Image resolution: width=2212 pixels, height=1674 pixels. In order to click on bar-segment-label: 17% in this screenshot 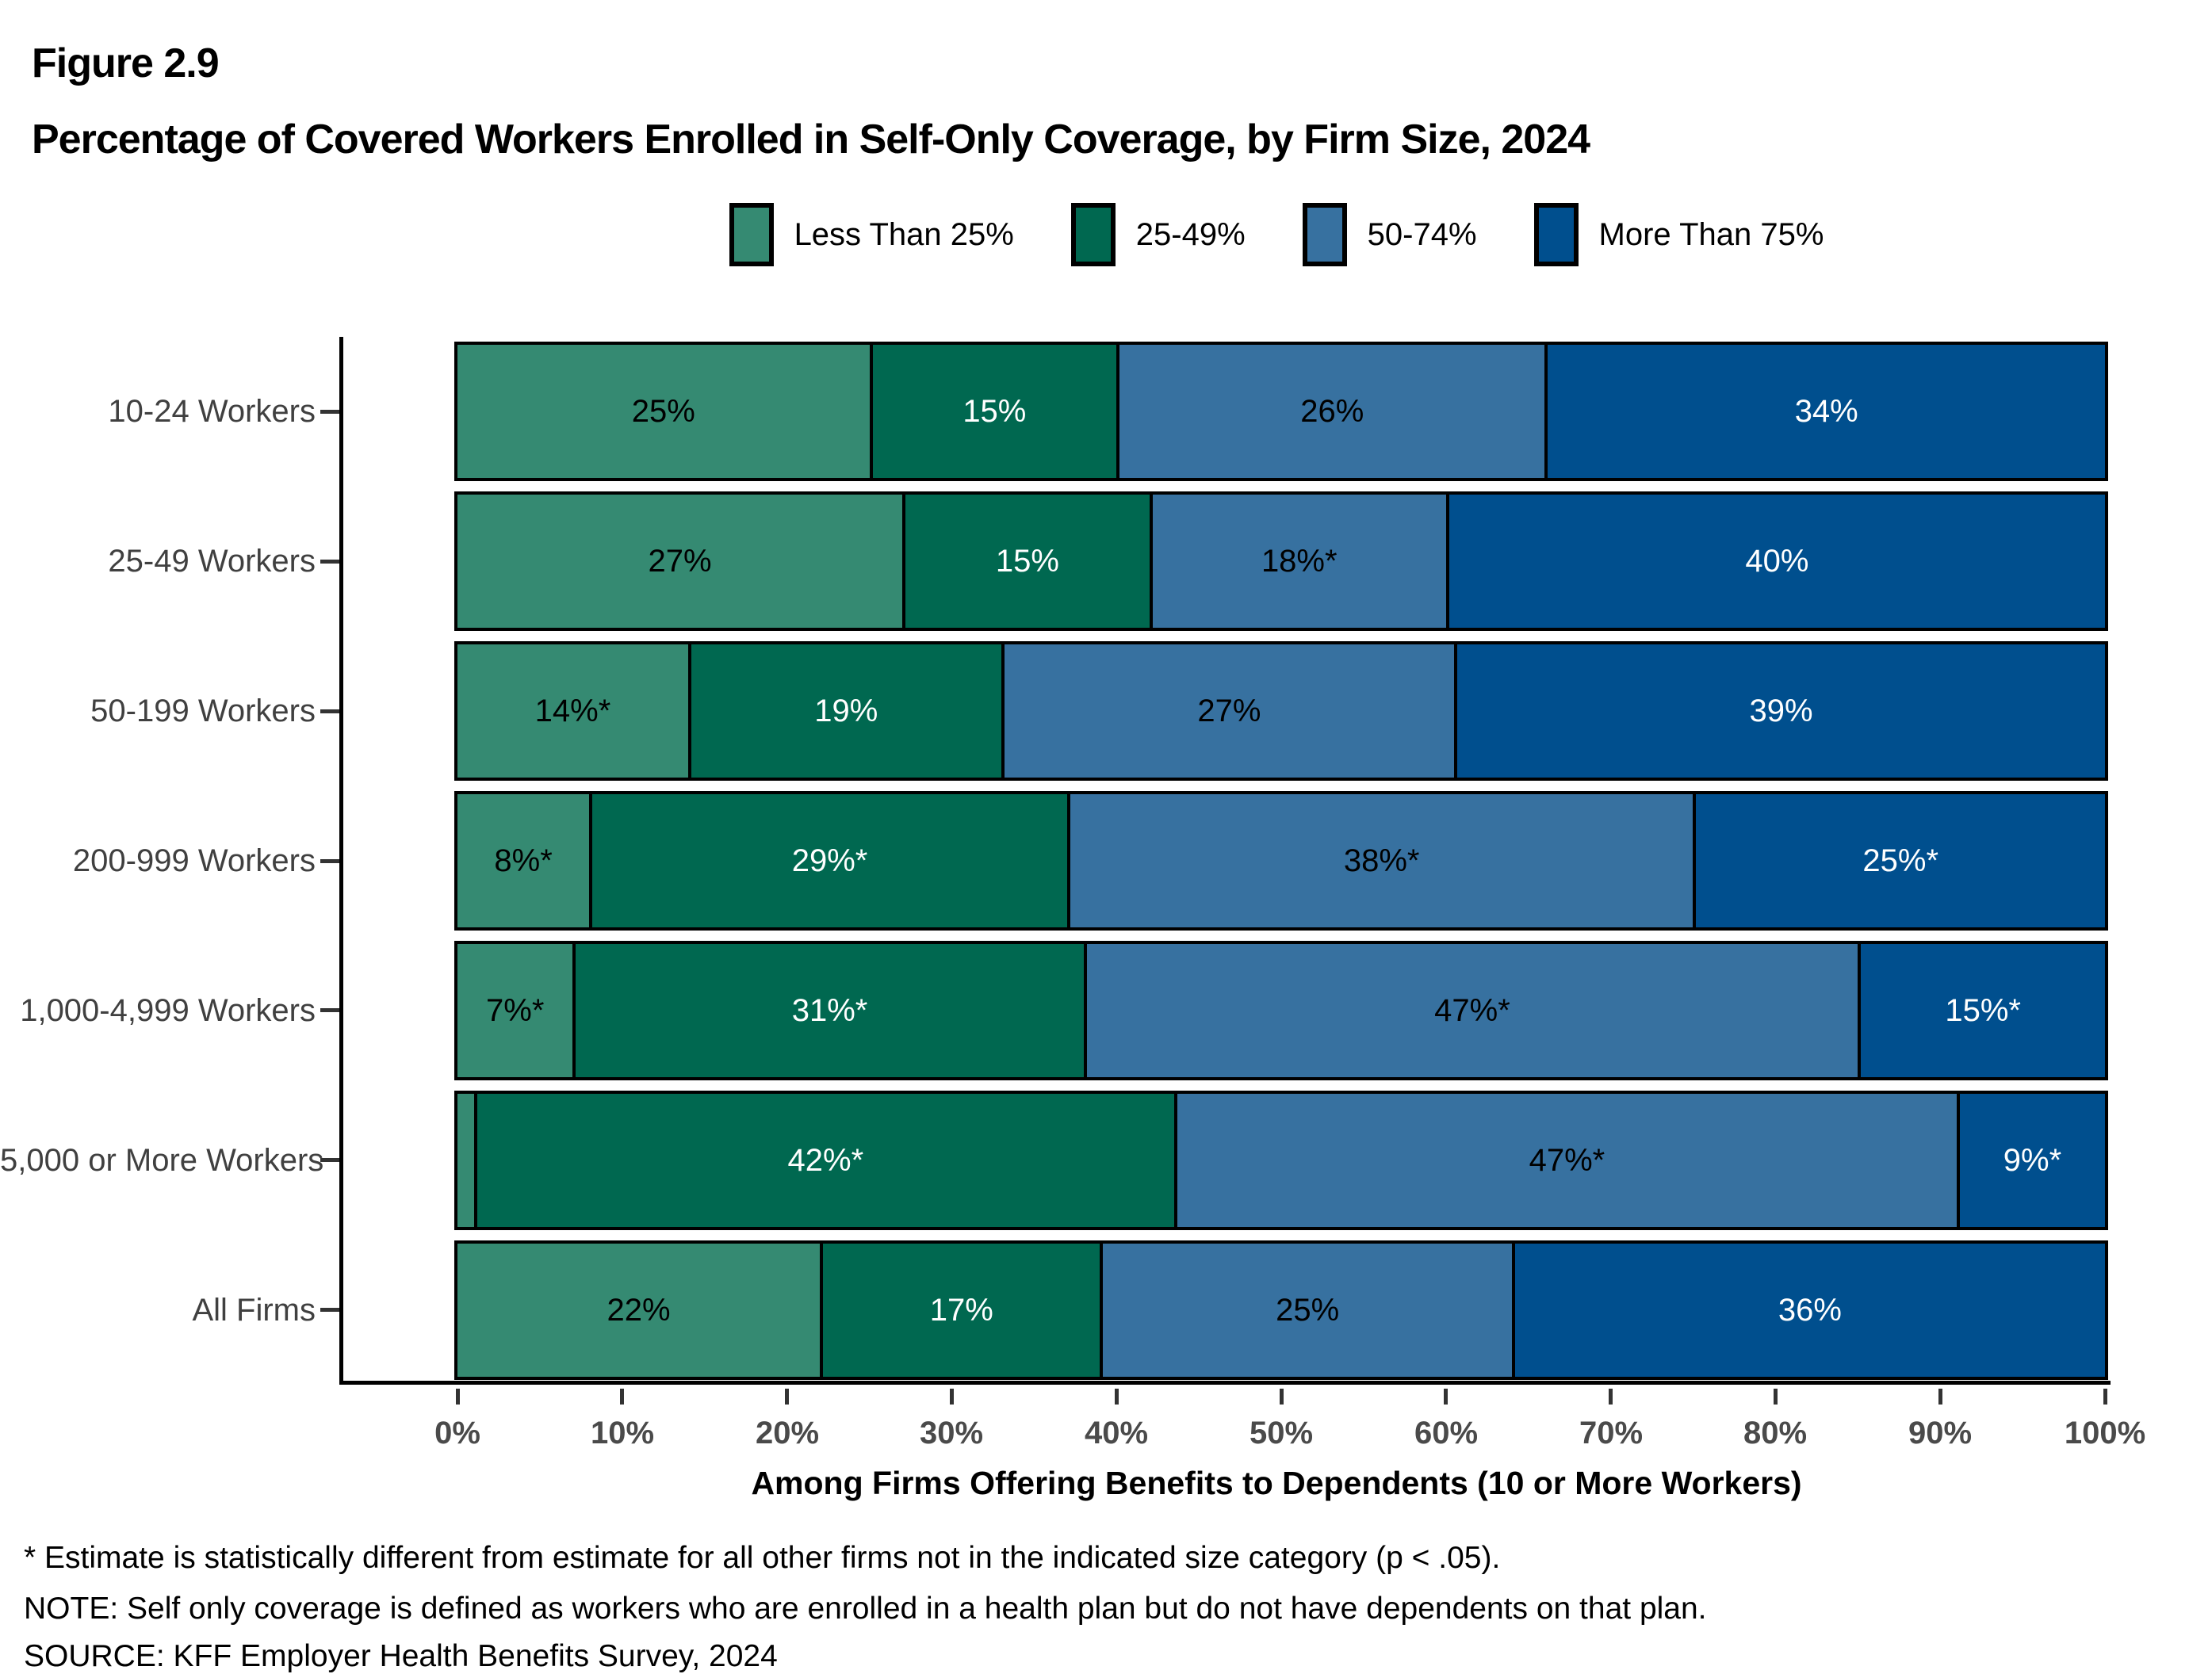, I will do `click(961, 1310)`.